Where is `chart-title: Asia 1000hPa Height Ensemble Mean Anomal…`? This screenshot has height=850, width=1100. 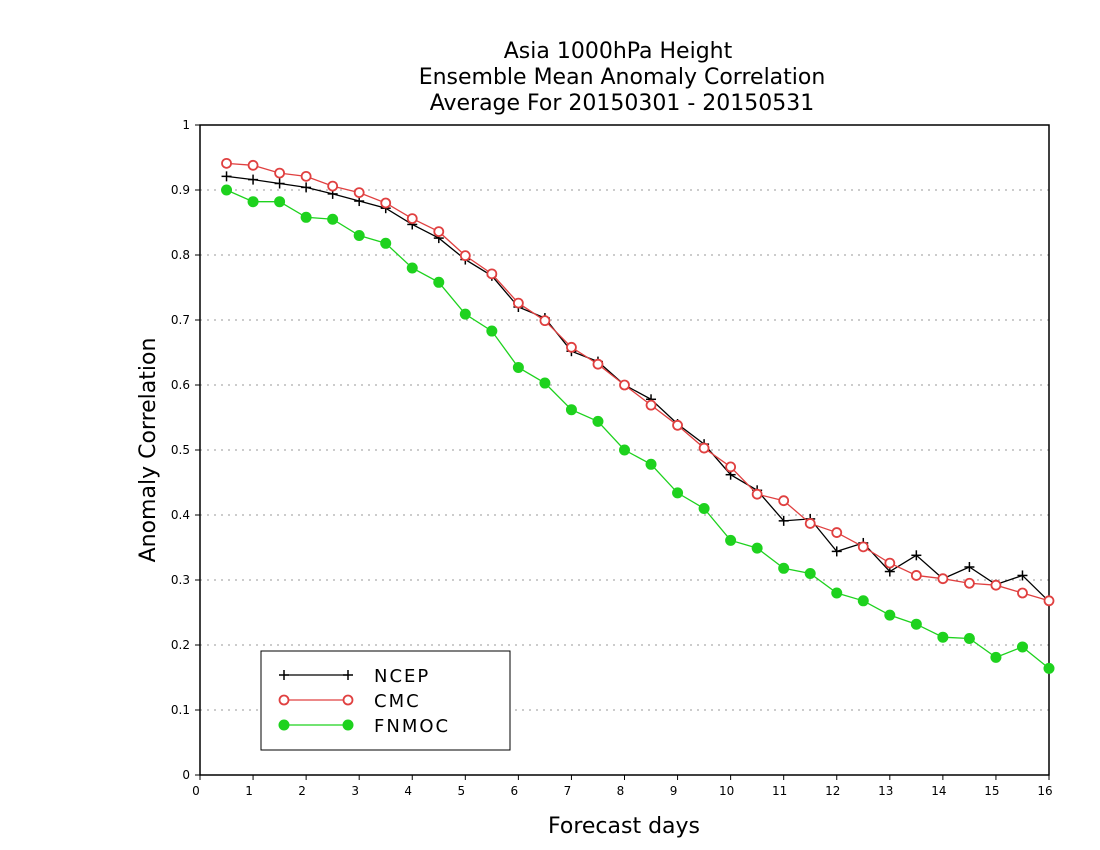
chart-title: Asia 1000hPa Height Ensemble Mean Anomal… is located at coordinates (622, 77).